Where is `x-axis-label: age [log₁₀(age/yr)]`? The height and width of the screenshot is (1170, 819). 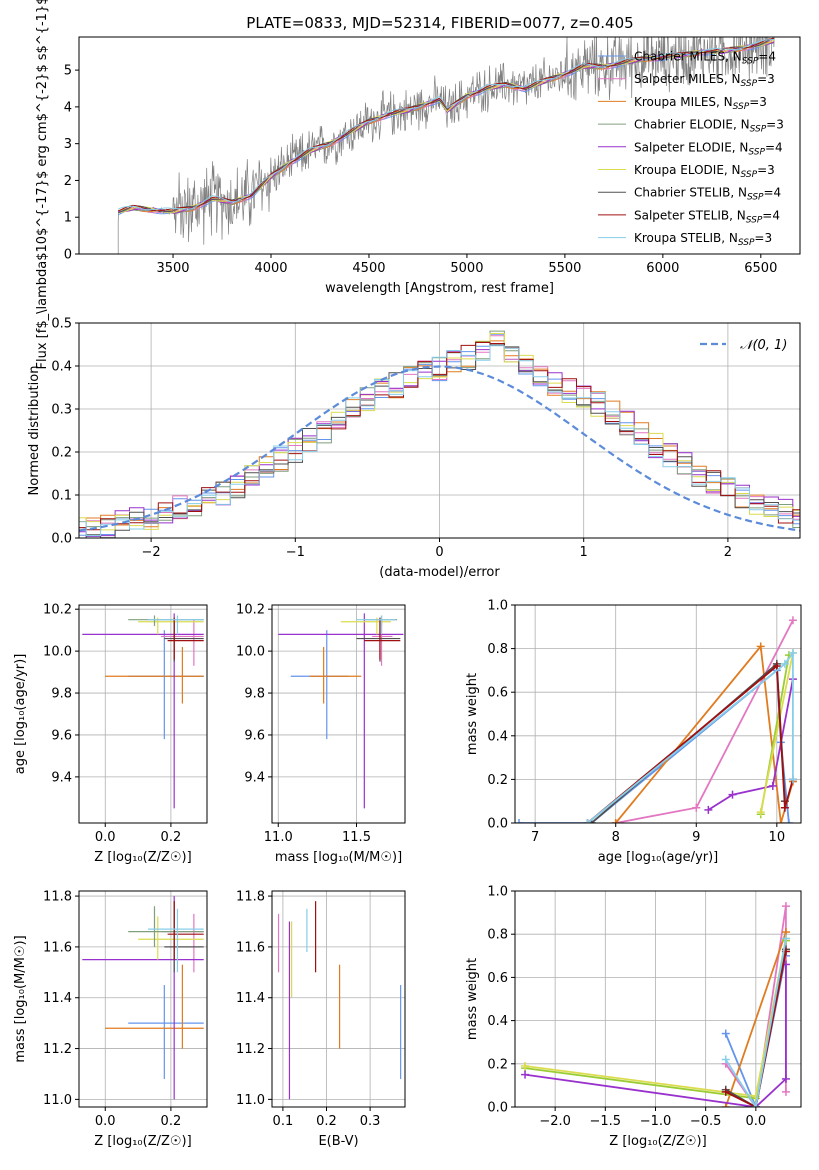
x-axis-label: age [log₁₀(age/yr)] is located at coordinates (658, 857).